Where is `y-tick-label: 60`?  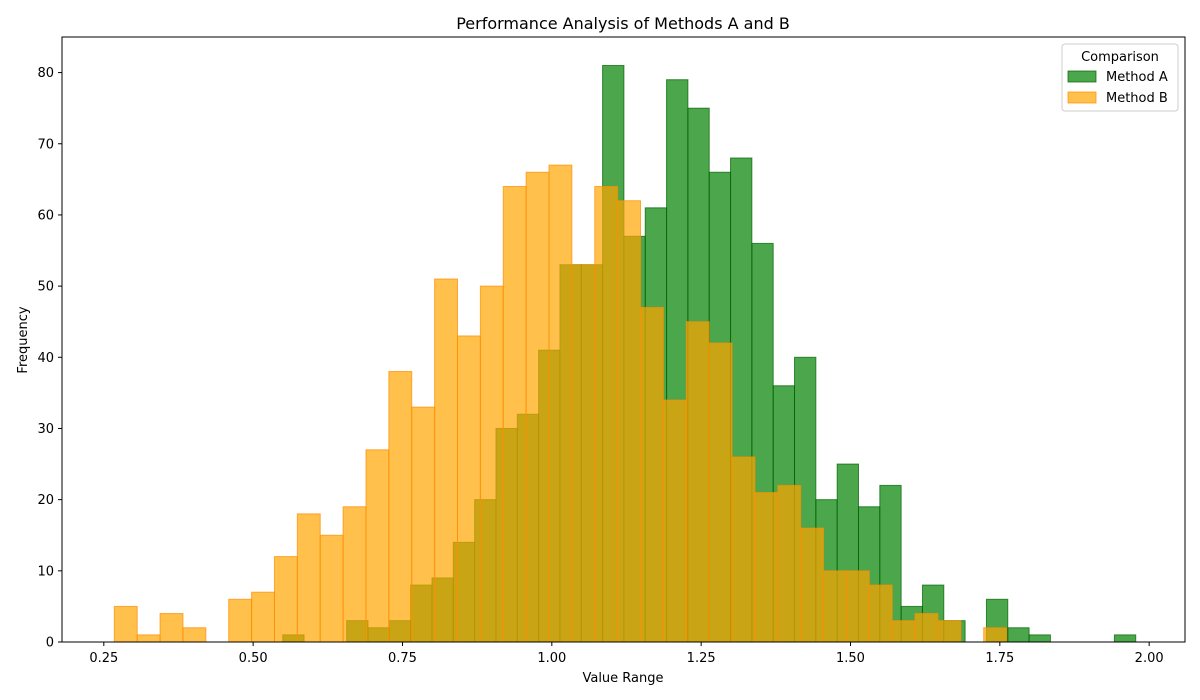
y-tick-label: 60 is located at coordinates (45, 215).